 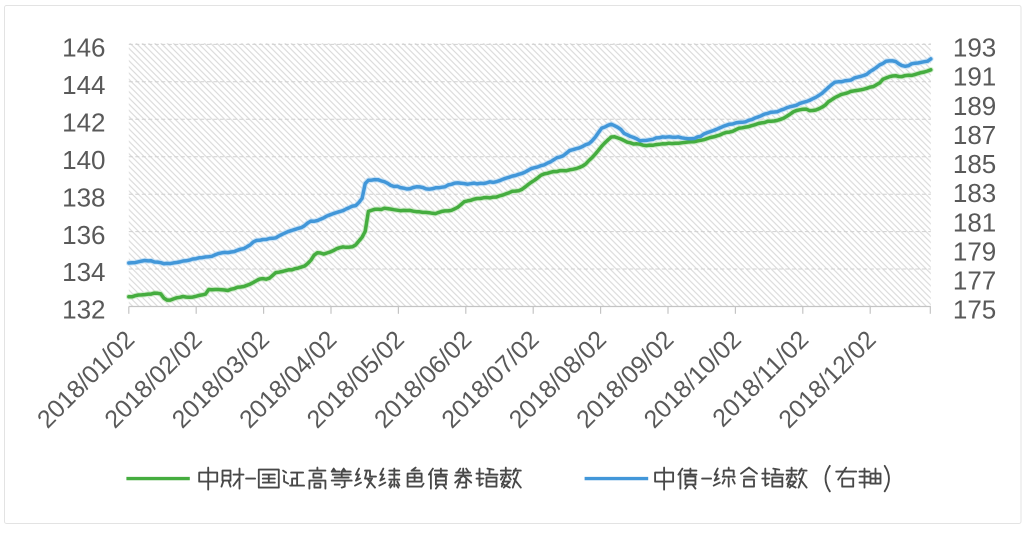 What do you see at coordinates (974, 310) in the screenshot?
I see `svg-text: 175` at bounding box center [974, 310].